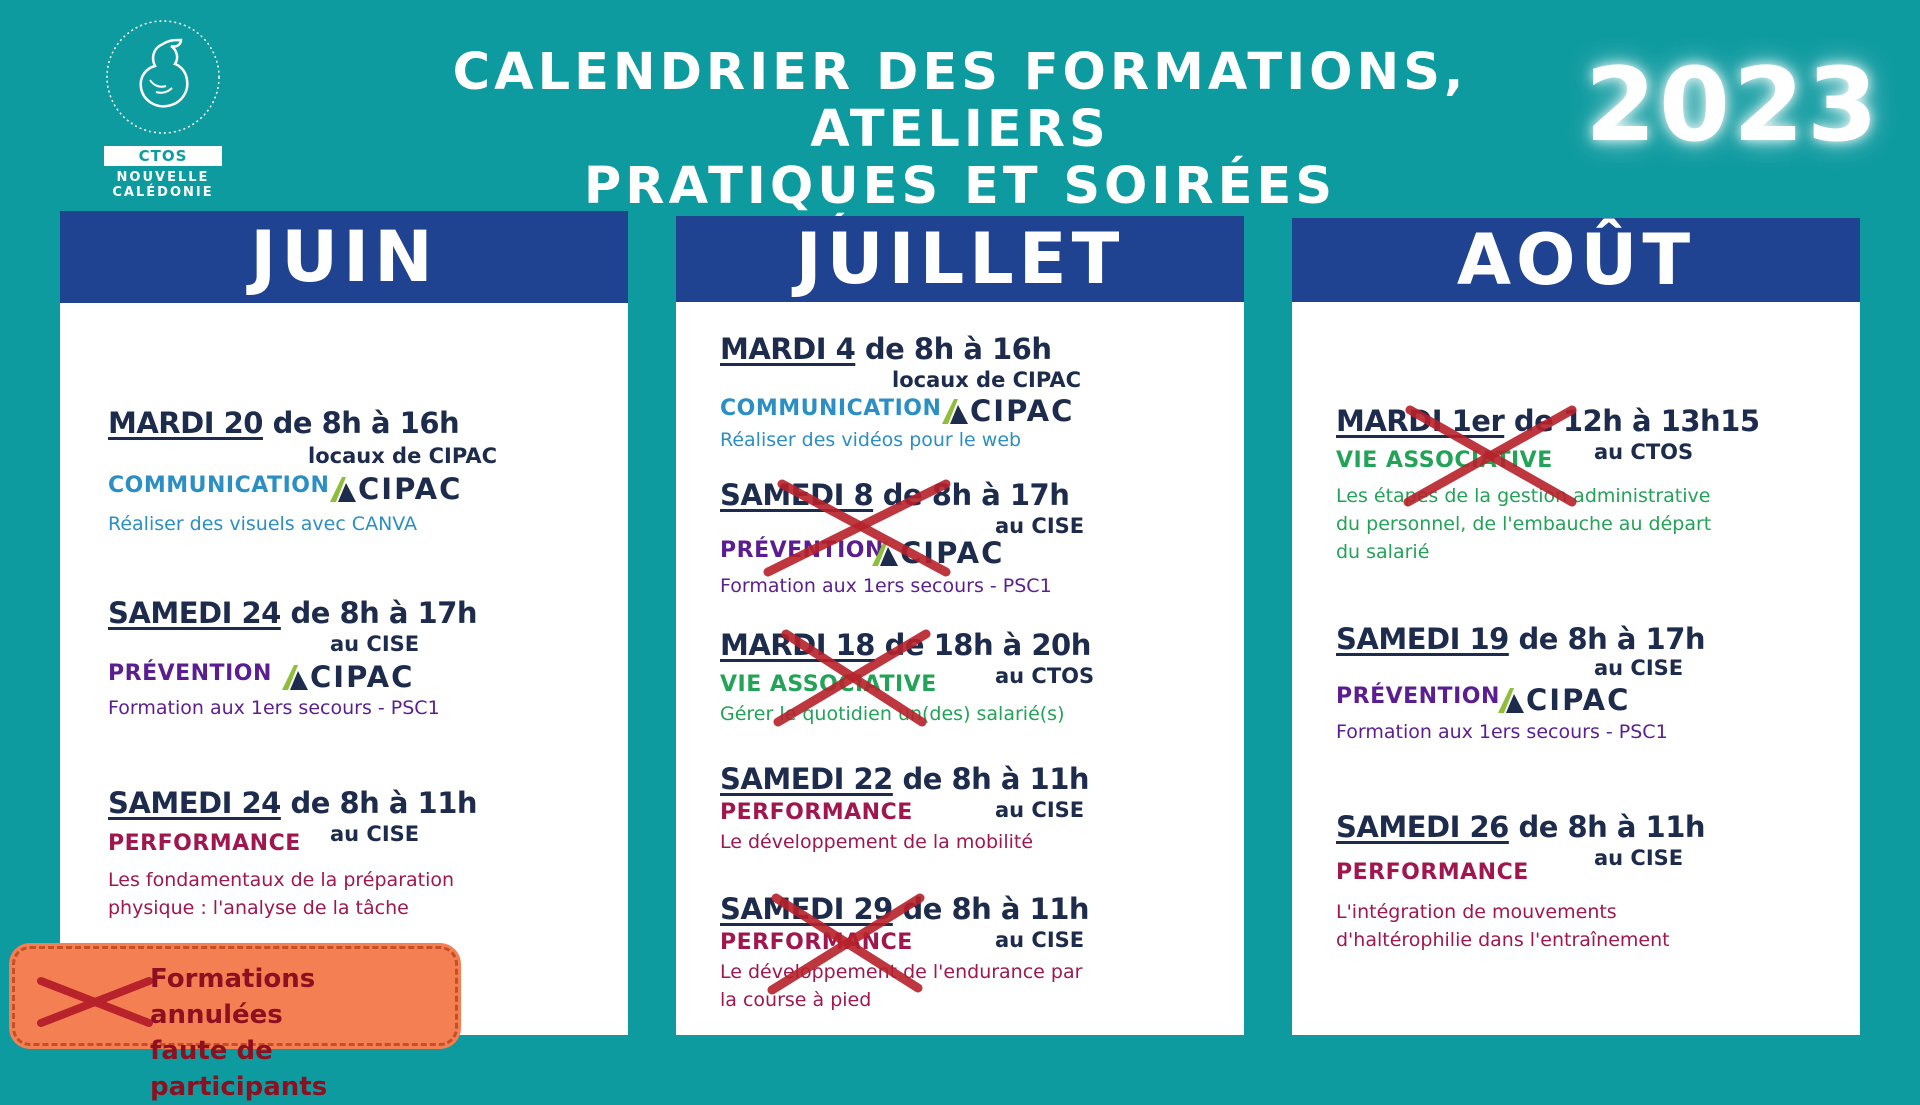 The height and width of the screenshot is (1105, 1920). I want to click on event-description: Le développement de la mobilité, so click(877, 842).